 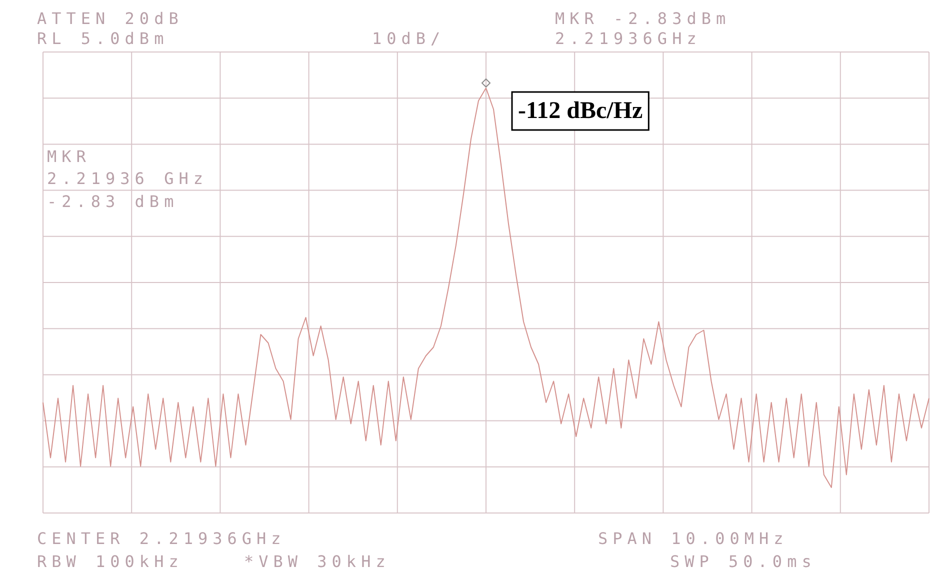 I want to click on text: MKR -2.83dBm, so click(x=643, y=18).